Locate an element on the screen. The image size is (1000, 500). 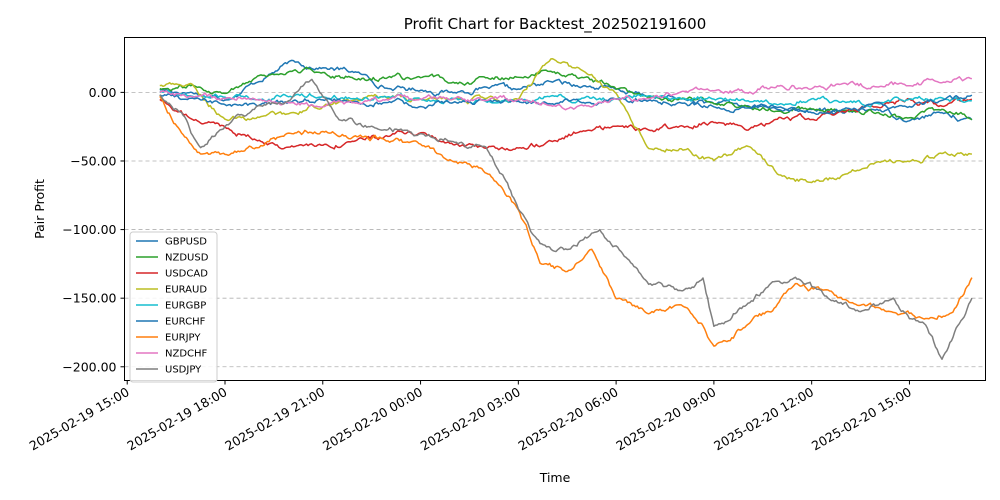
y-axis: 0.00 −50.00 −100.00 −150.00 −200.00 is located at coordinates (93, 229).